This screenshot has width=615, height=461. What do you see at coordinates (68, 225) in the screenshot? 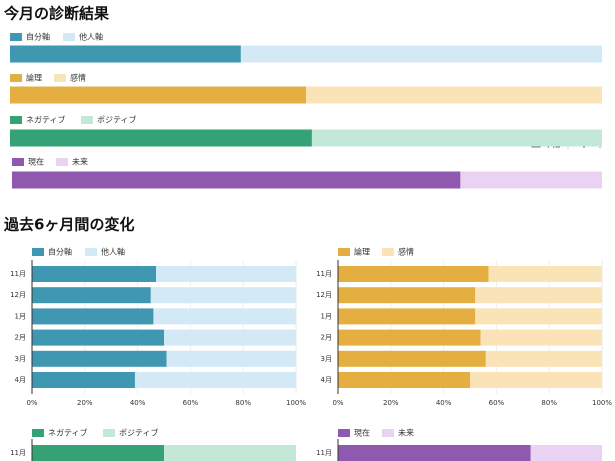
I see `section-heading: 過去6ヶ月間の変化` at bounding box center [68, 225].